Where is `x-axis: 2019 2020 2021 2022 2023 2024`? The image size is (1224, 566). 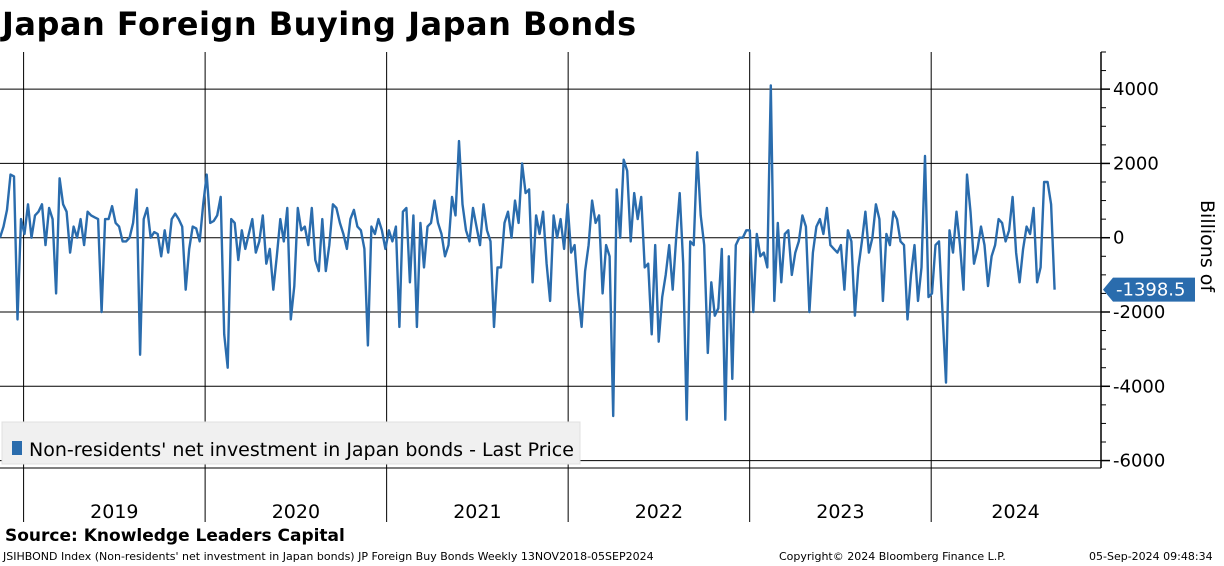
x-axis: 2019 2020 2021 2022 2023 2024 is located at coordinates (565, 512).